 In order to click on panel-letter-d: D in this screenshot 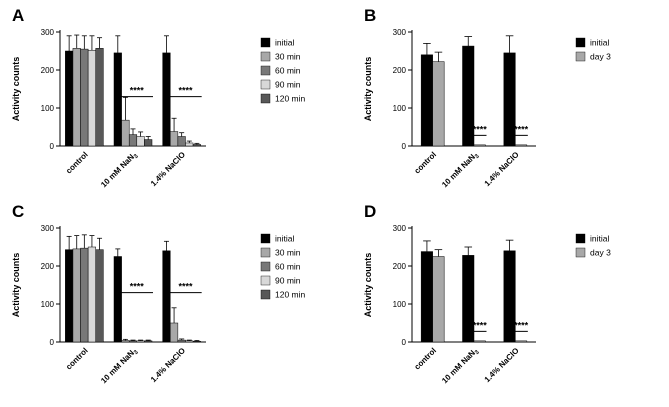, I will do `click(370, 211)`.